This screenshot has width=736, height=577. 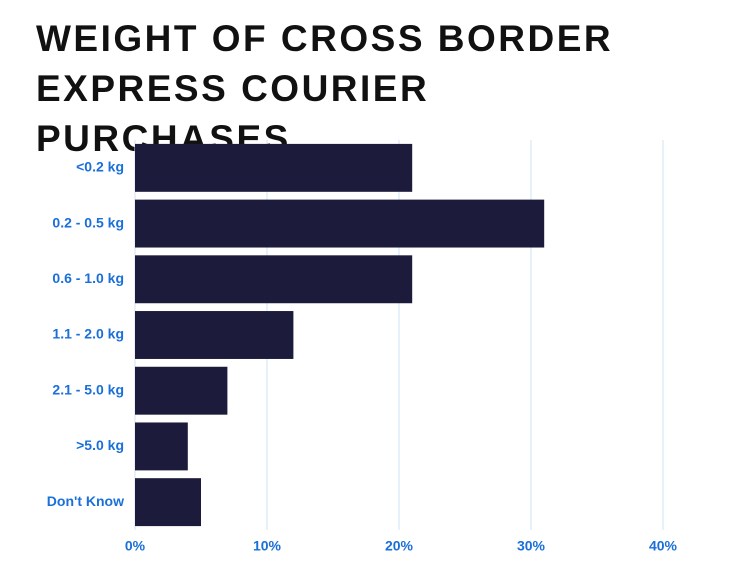 I want to click on x-tick-label: 10%, so click(x=267, y=546).